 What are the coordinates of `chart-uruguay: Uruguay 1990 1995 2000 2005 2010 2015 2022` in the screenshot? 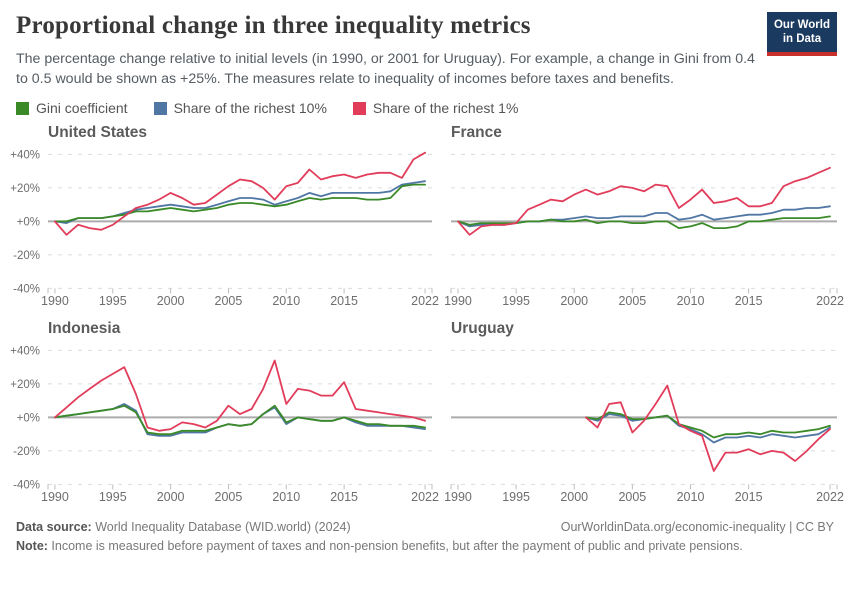 It's located at (644, 414).